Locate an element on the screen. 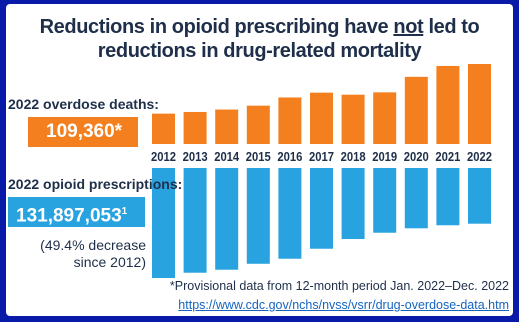 This screenshot has height=322, width=519. year-label-2019: 2019 is located at coordinates (384, 157).